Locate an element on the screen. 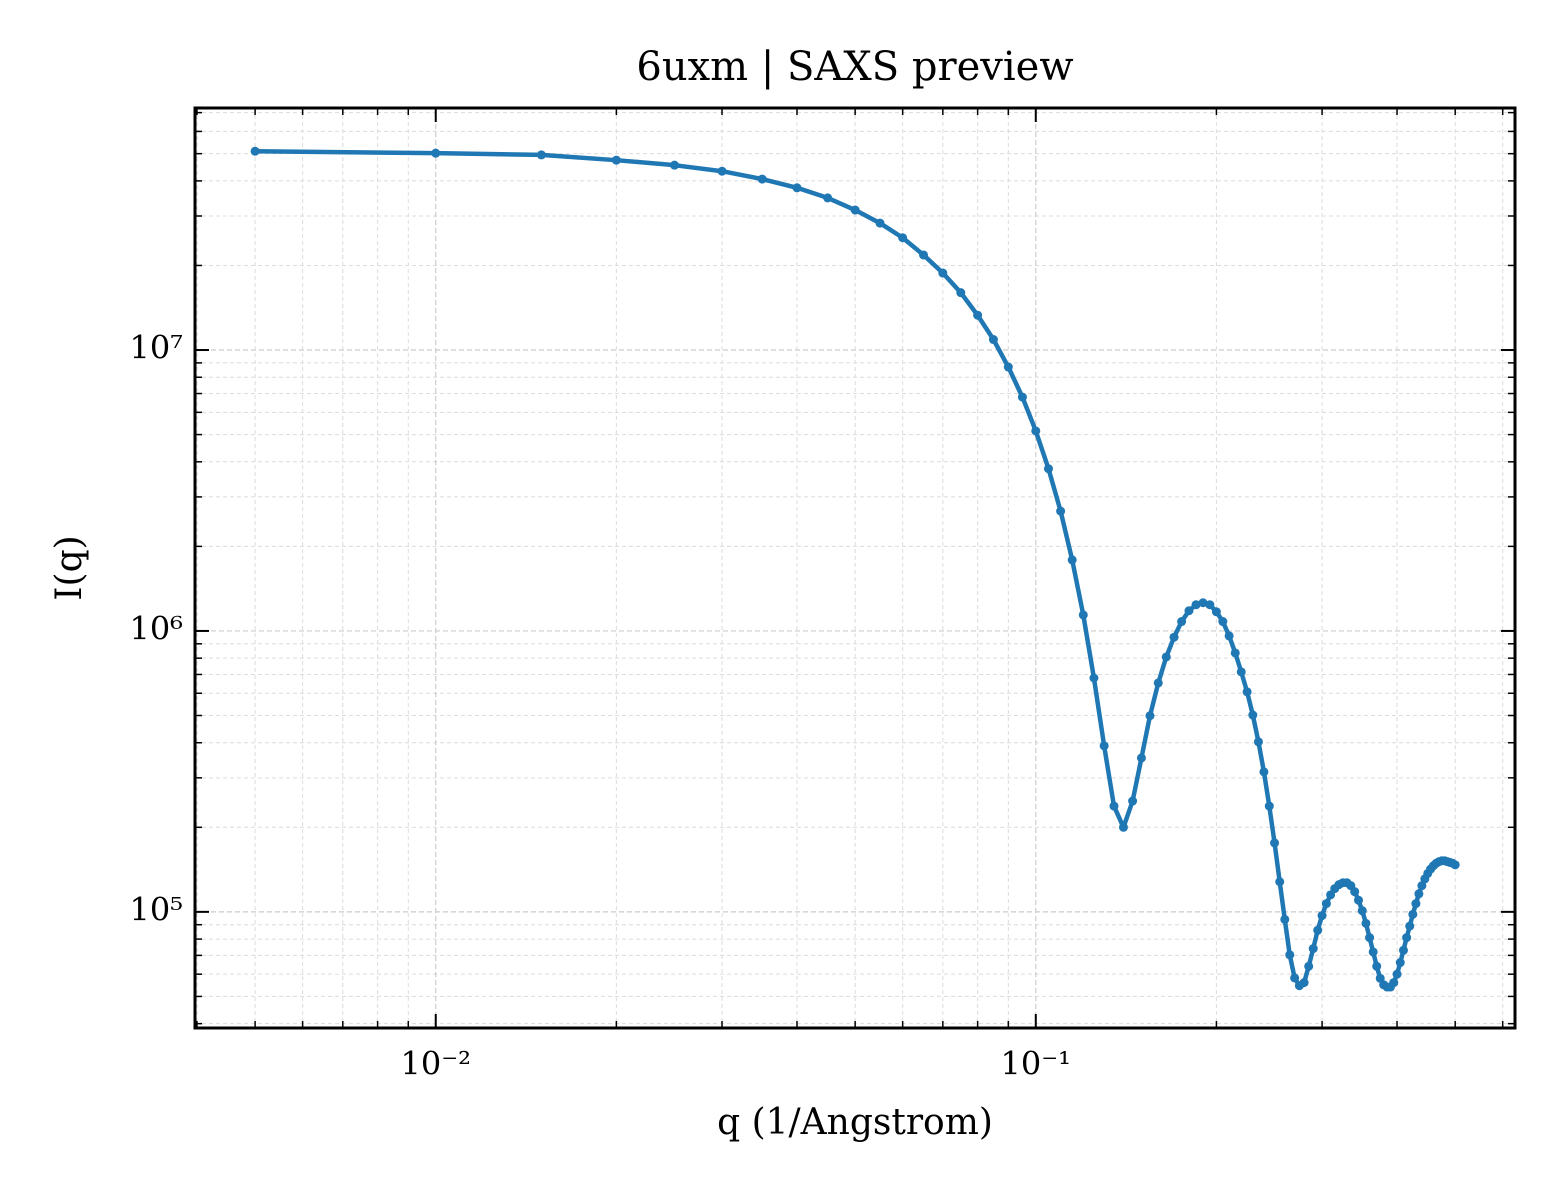  x-tick-label: 10⁻¹ is located at coordinates (1036, 1064).